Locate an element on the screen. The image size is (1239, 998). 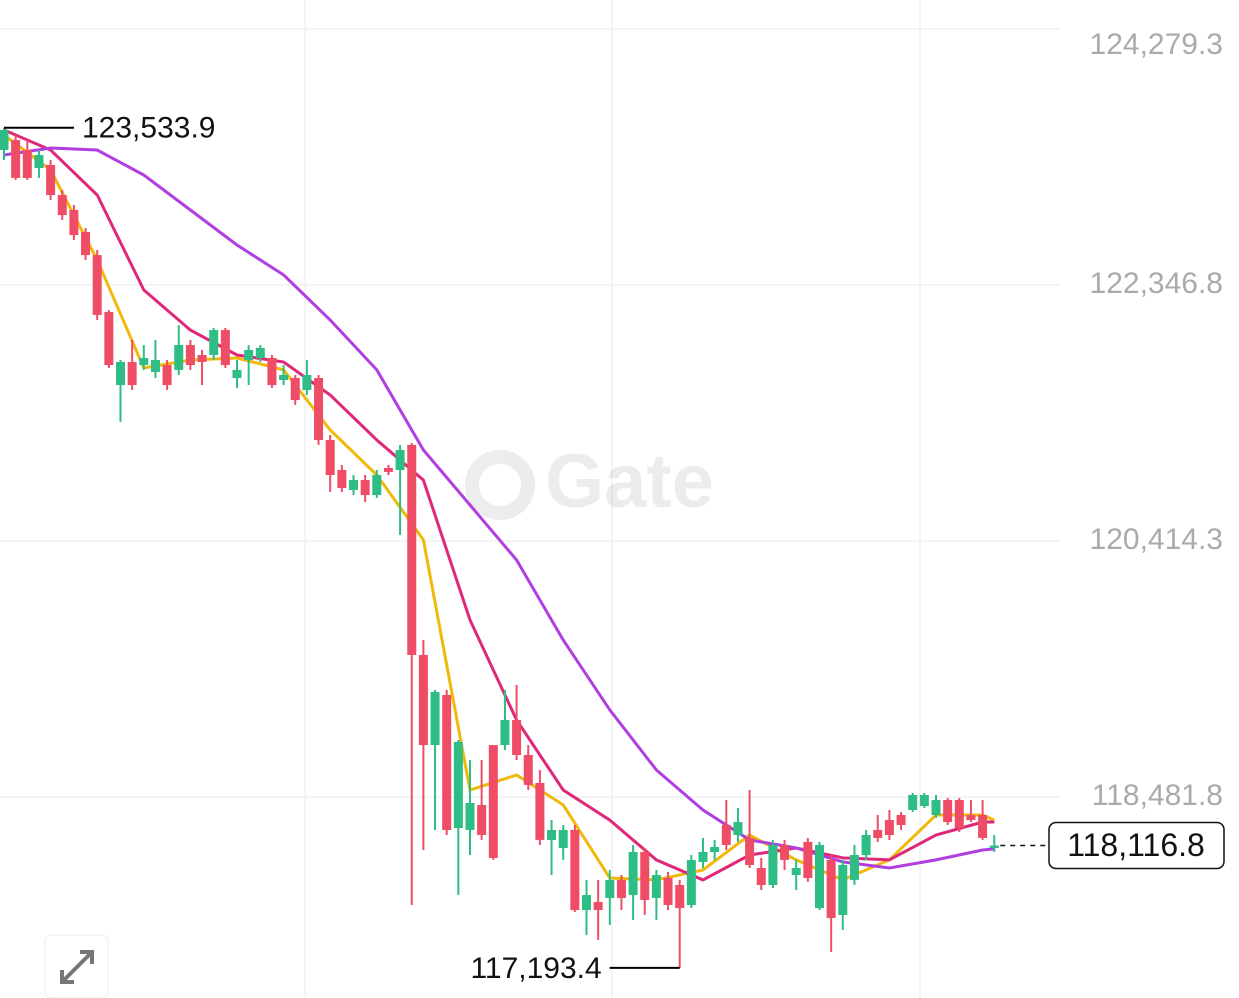
watermark: Gate is located at coordinates (629, 481).